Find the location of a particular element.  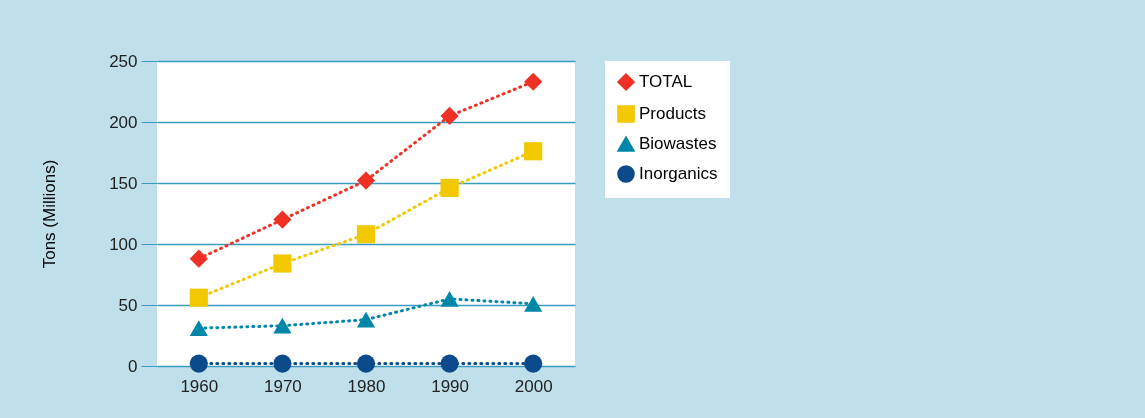

x-tick-label: 1990 is located at coordinates (450, 386).